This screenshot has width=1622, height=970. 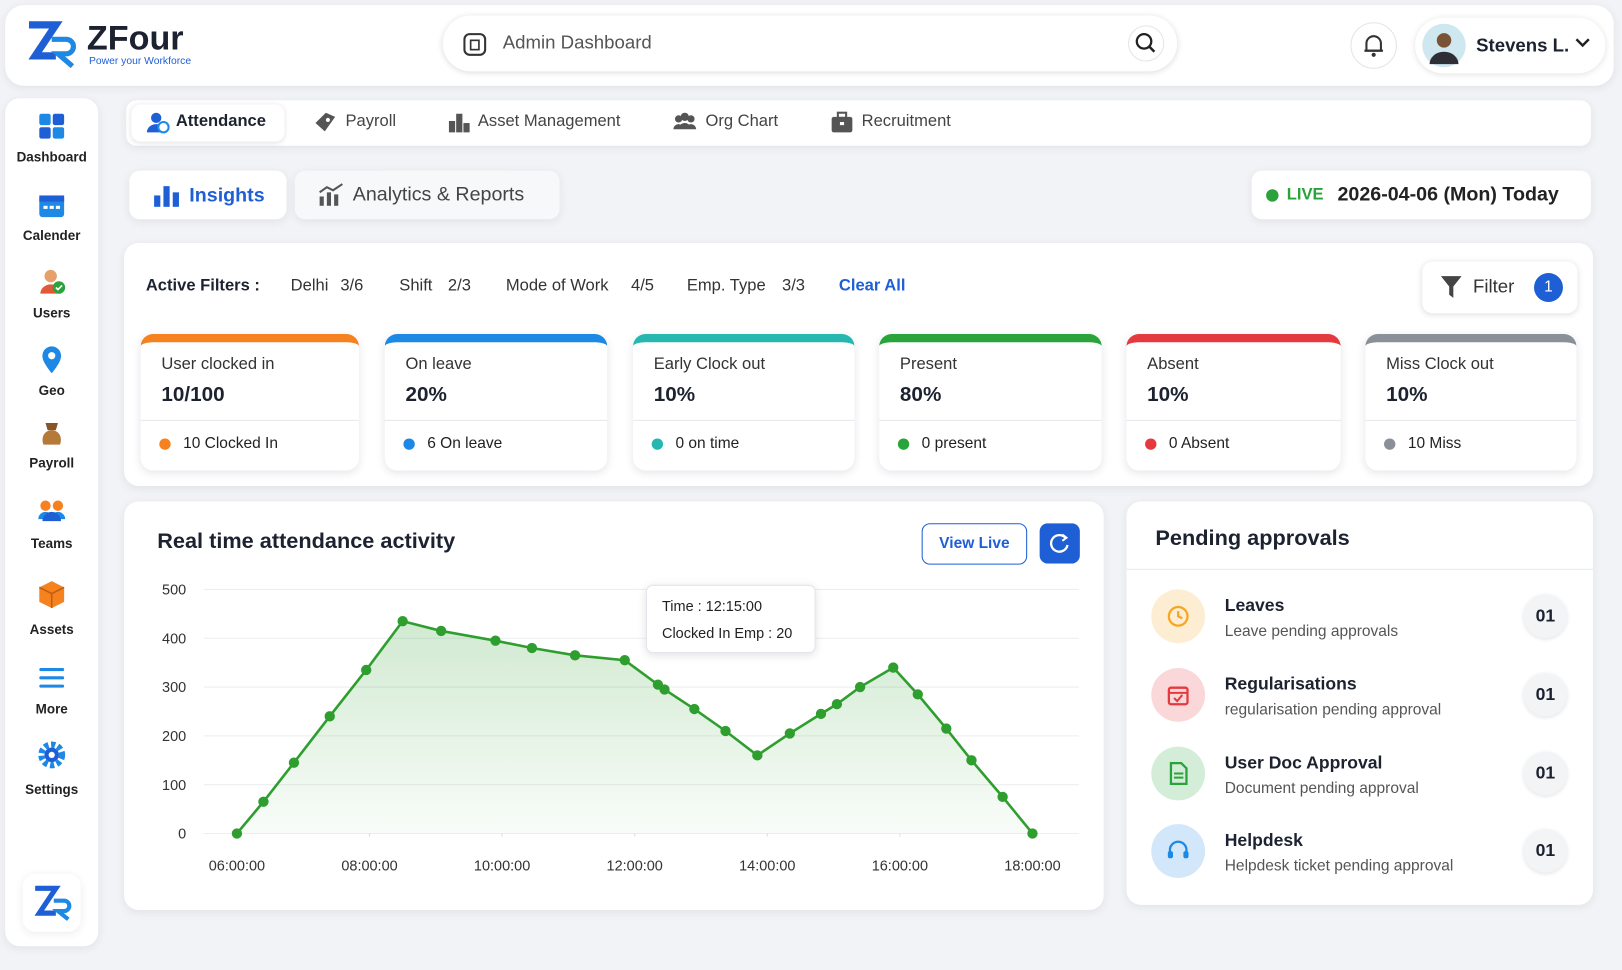 I want to click on approval-name: Helpdesk, so click(x=1263, y=840).